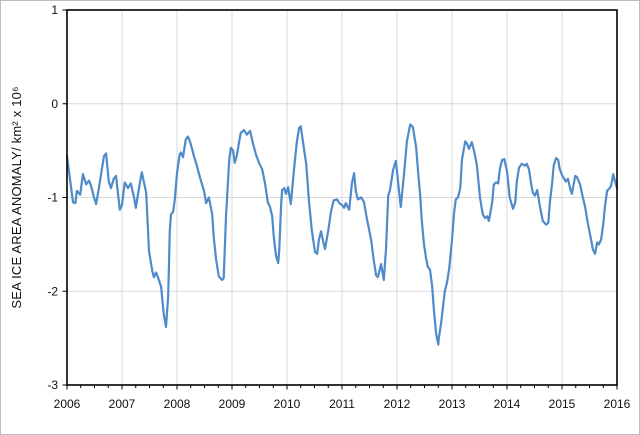  I want to click on y-tick-label: -2, so click(52, 291).